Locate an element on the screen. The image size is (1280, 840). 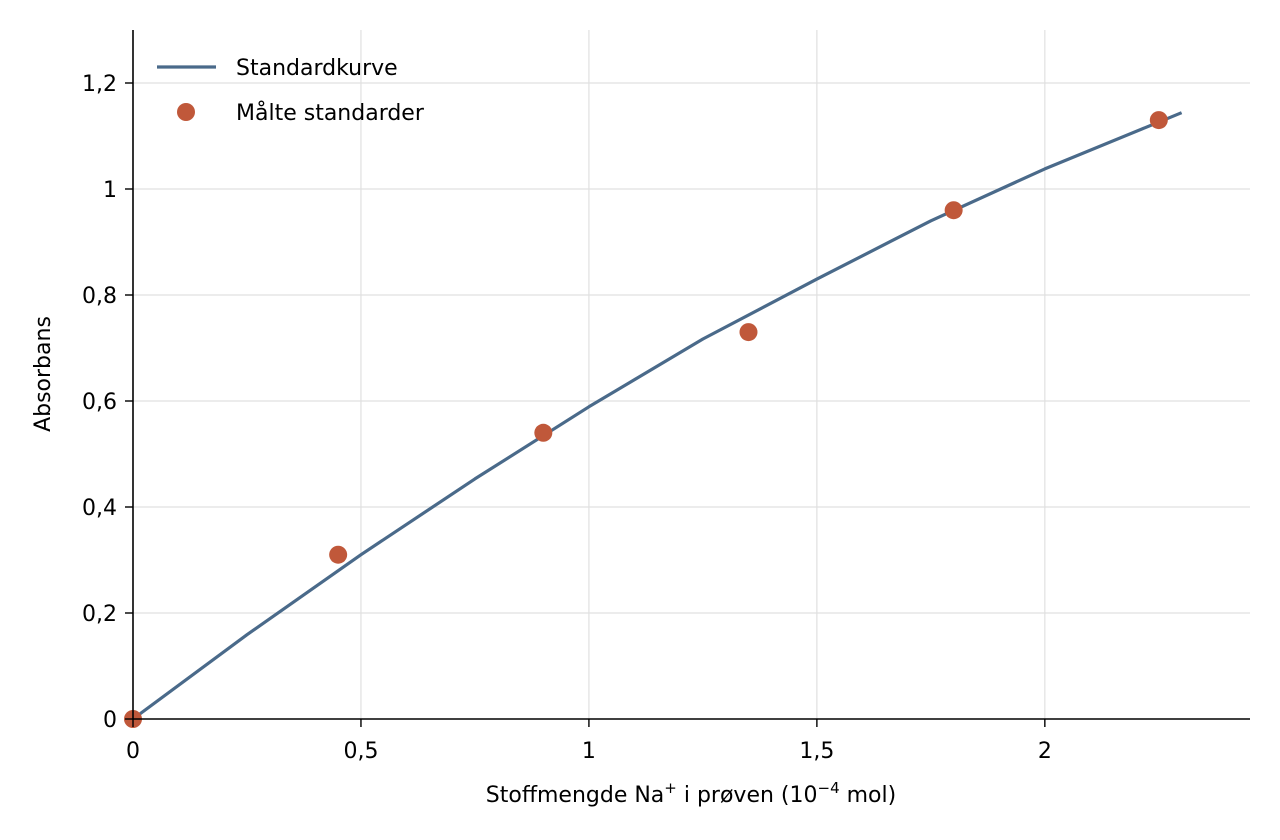
x-tick-label: 0 is located at coordinates (133, 751).